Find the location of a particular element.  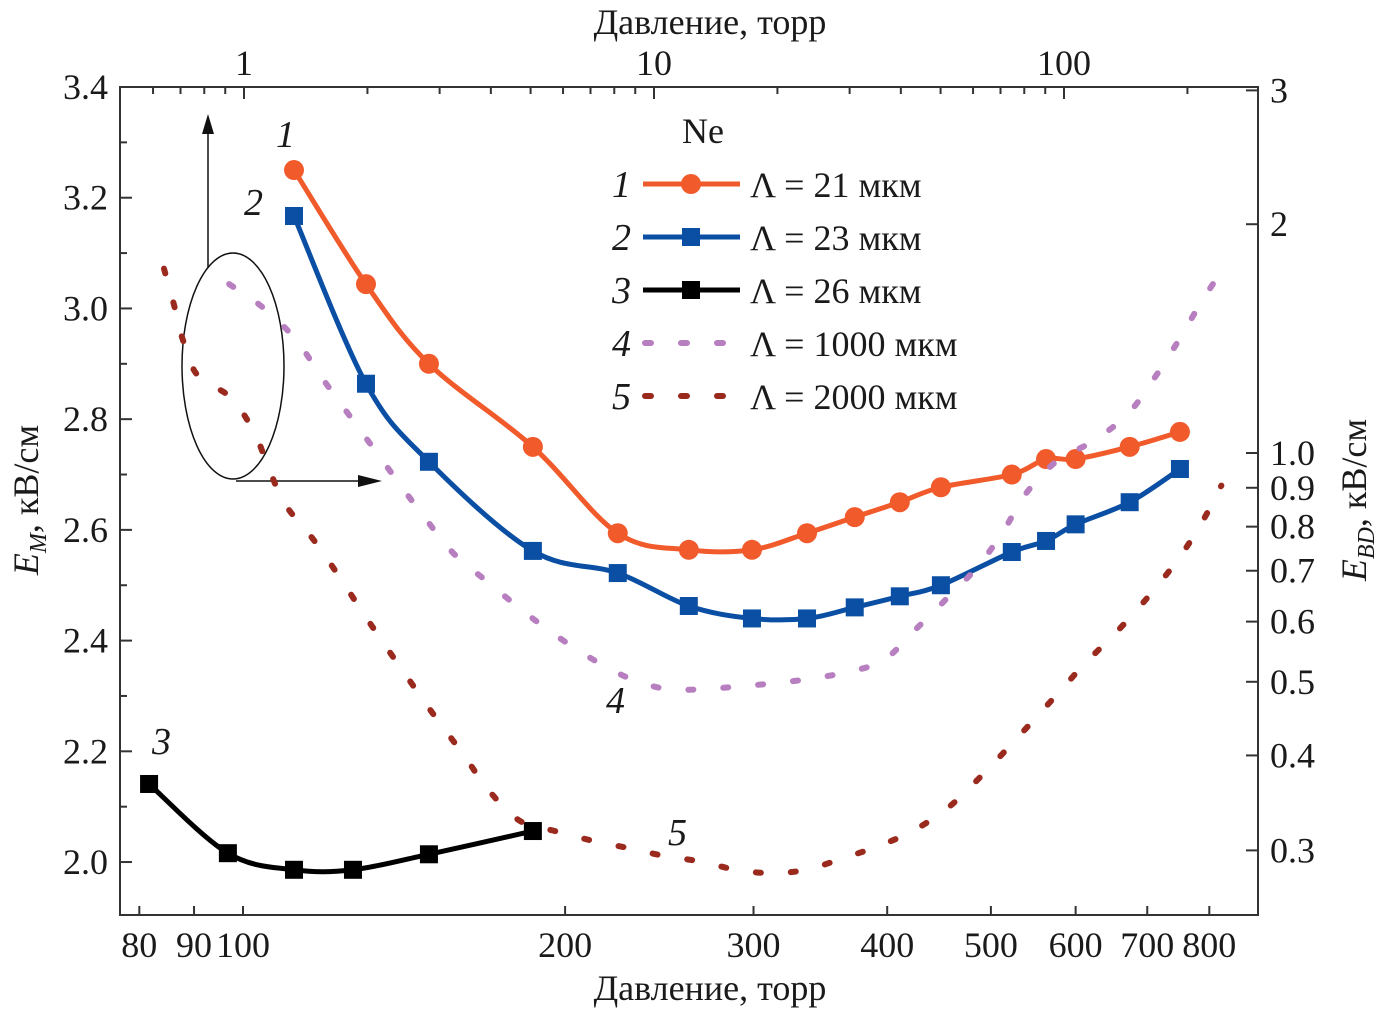

axis-indicator-ellipse is located at coordinates (233, 366).